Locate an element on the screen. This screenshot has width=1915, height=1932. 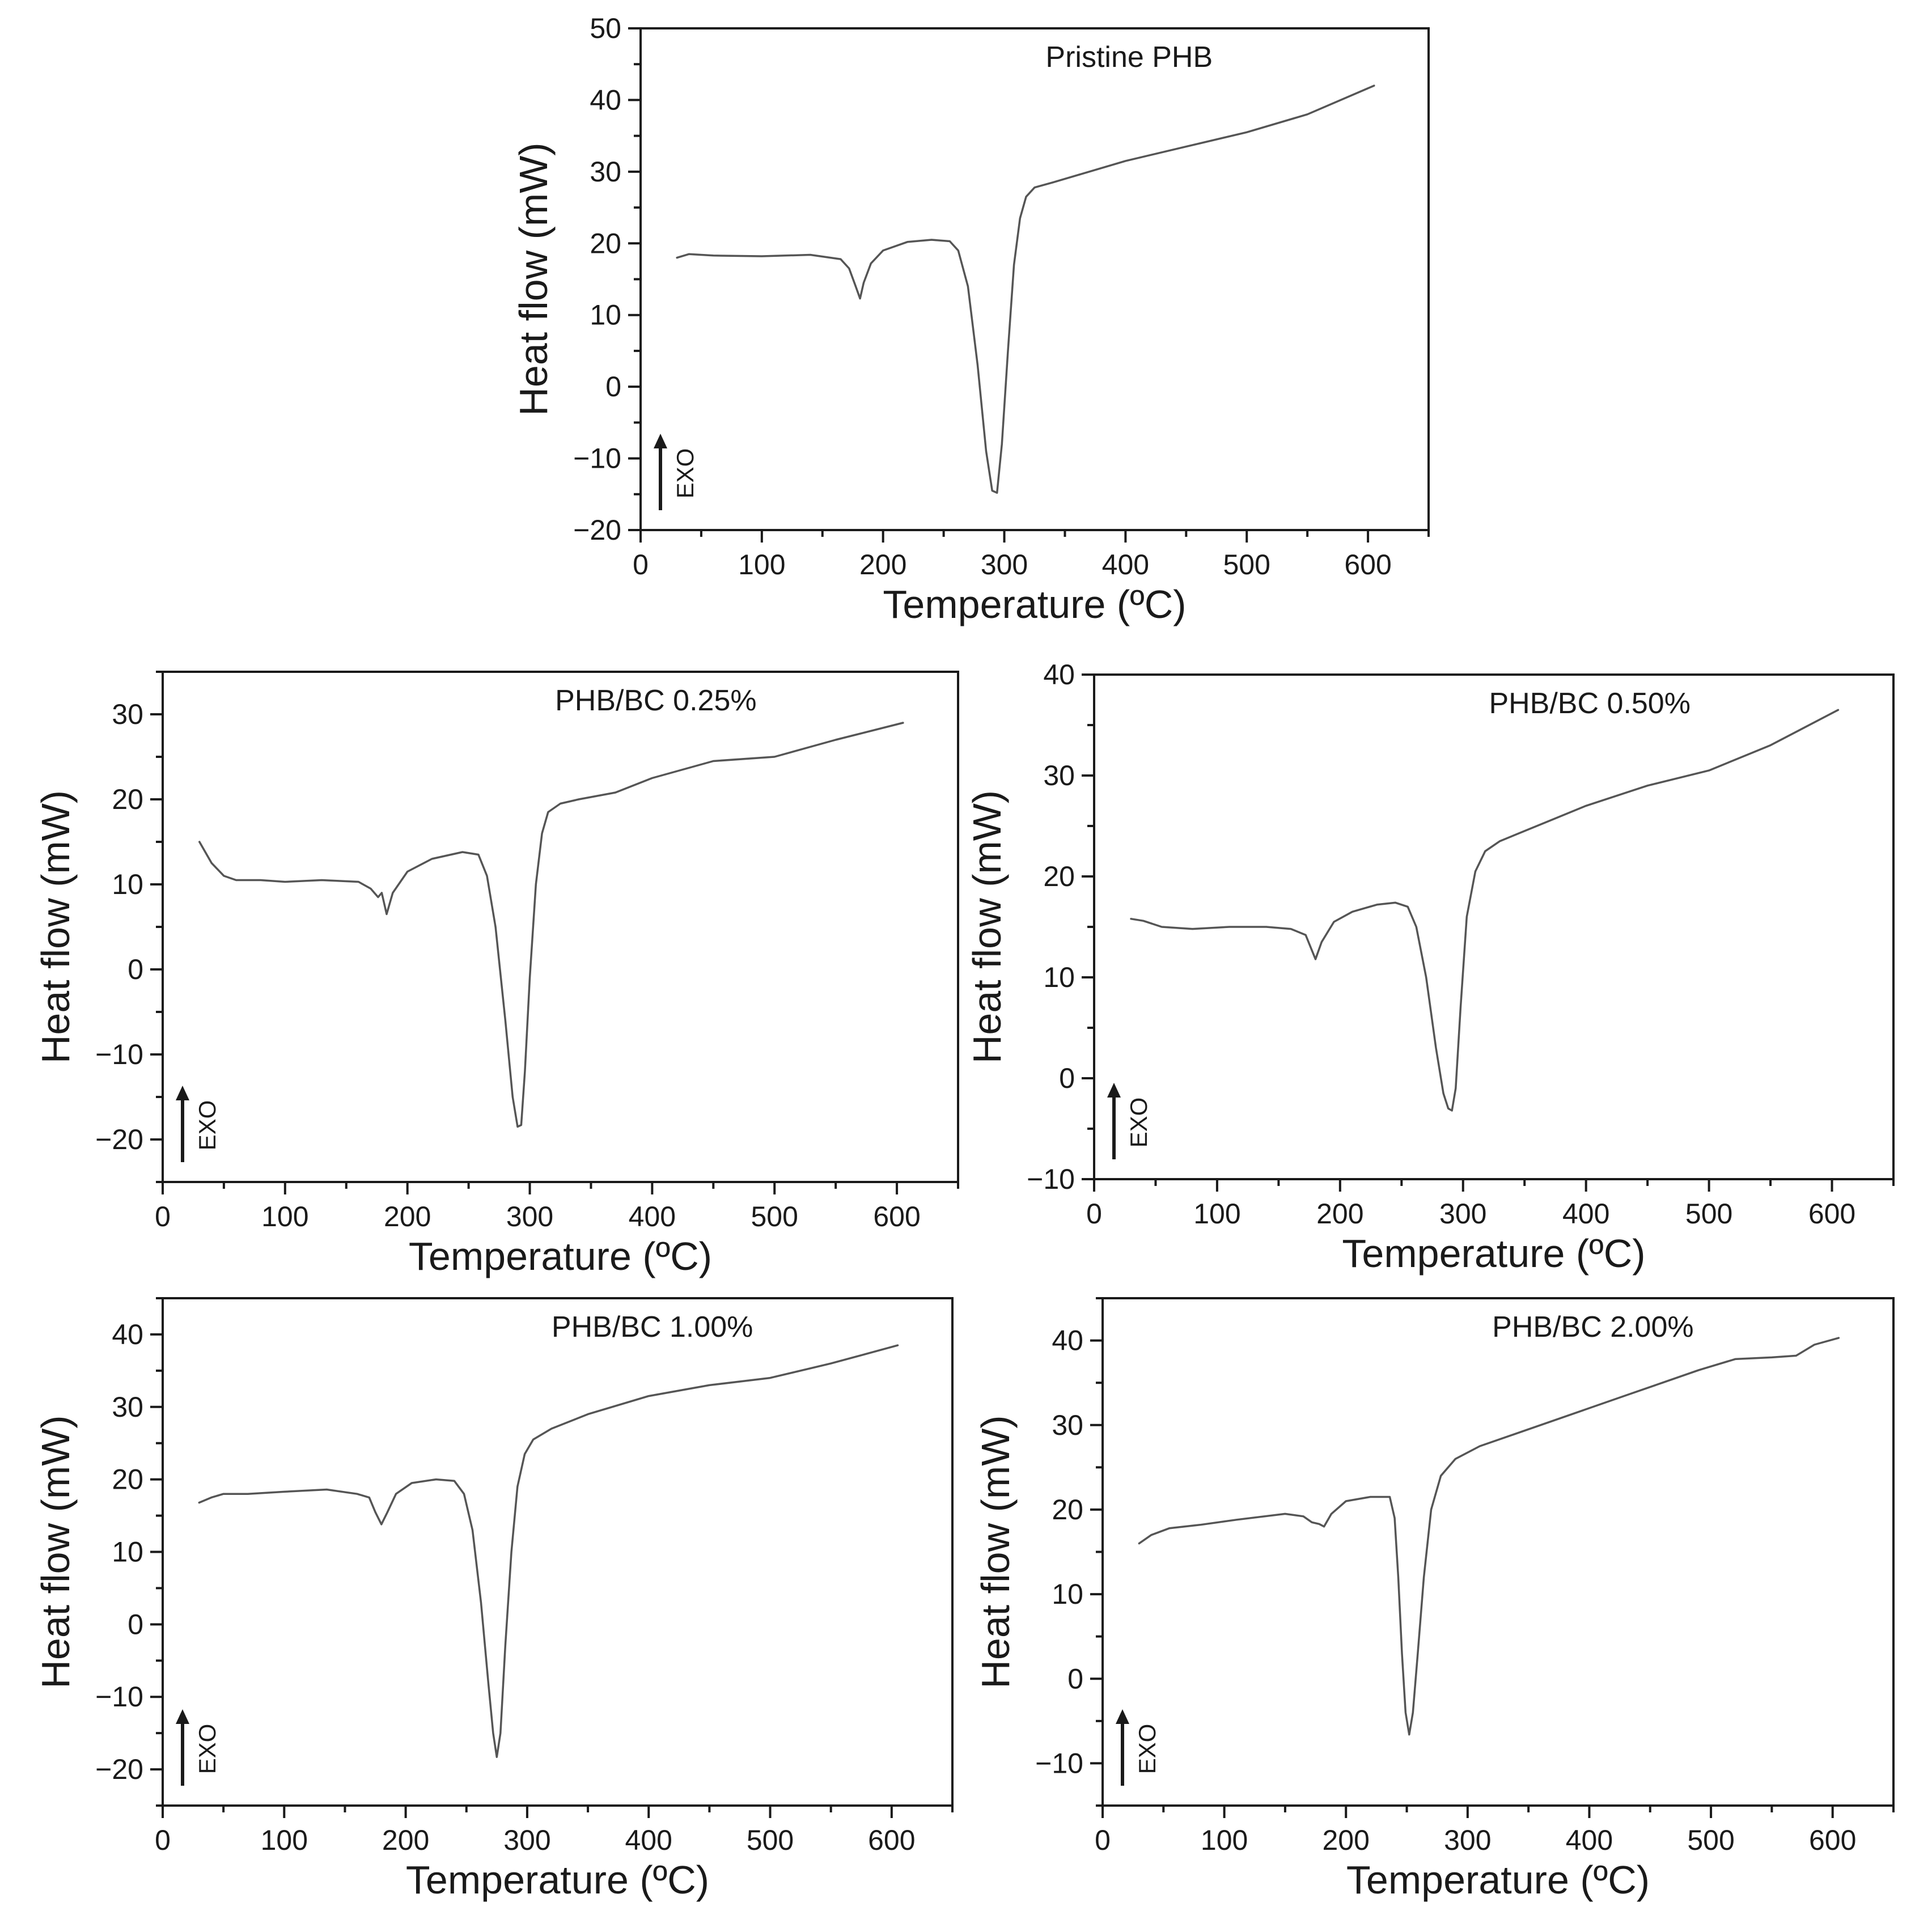
panel-title: PHB/BC 1.00% is located at coordinates (653, 1327).